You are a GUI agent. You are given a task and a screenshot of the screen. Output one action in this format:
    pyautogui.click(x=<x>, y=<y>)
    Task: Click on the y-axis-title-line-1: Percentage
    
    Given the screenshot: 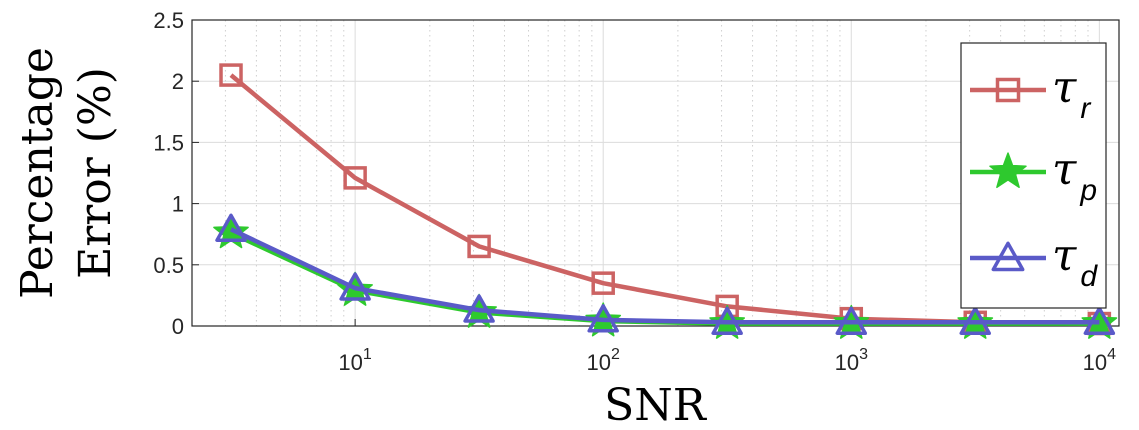 What is the action you would take?
    pyautogui.click(x=37, y=173)
    